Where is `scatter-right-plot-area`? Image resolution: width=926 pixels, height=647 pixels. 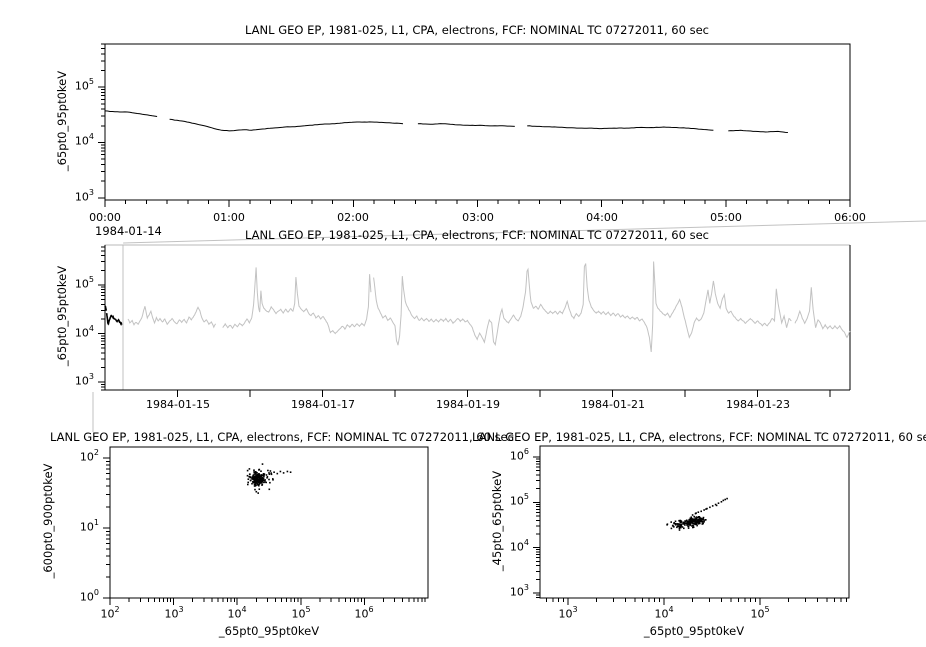 scatter-right-plot-area is located at coordinates (694, 522).